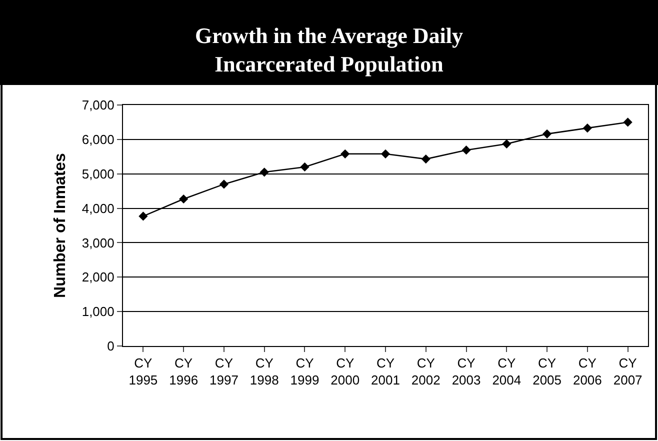 The image size is (658, 441). What do you see at coordinates (385, 372) in the screenshot?
I see `x-tick-label: CY 2001` at bounding box center [385, 372].